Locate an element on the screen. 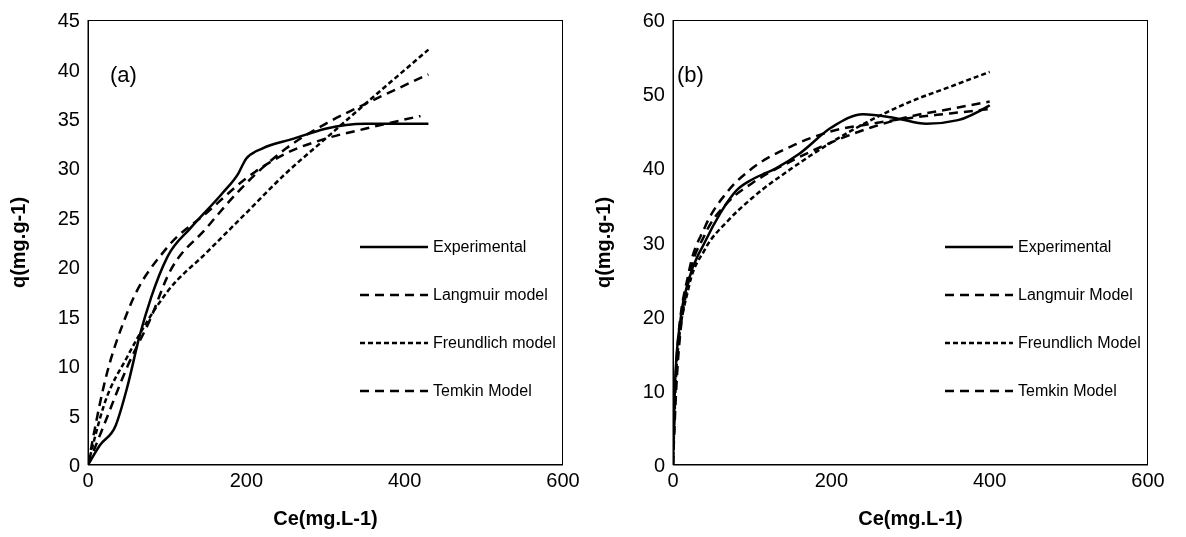 This screenshot has width=1186, height=537. legend-label: Freundlich Model is located at coordinates (1080, 343).